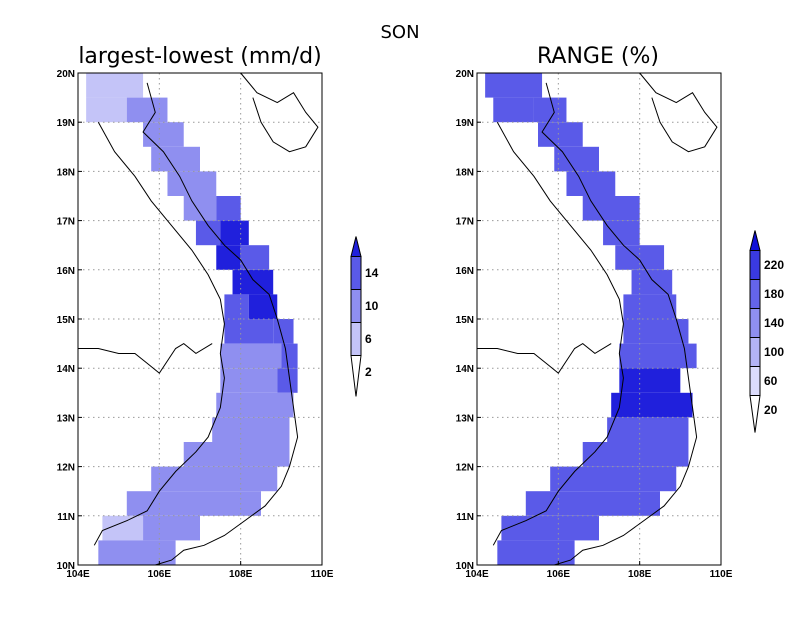 The height and width of the screenshot is (618, 800). Describe the element at coordinates (356, 246) in the screenshot. I see `colorbar-top-arrow` at that location.